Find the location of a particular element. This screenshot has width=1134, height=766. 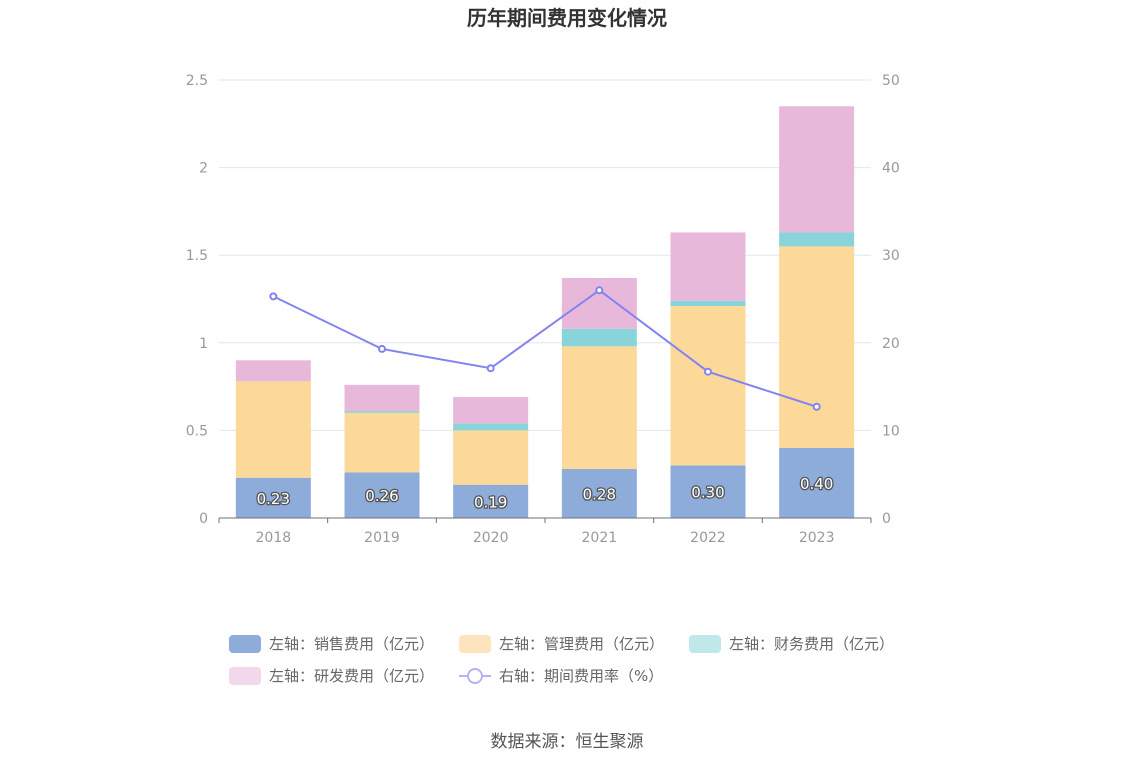

x-tick-label: 2019 is located at coordinates (382, 538).